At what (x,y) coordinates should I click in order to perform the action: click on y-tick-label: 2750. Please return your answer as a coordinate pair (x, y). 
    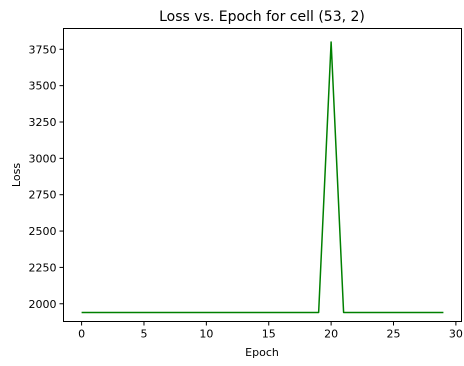
    Looking at the image, I should click on (43, 195).